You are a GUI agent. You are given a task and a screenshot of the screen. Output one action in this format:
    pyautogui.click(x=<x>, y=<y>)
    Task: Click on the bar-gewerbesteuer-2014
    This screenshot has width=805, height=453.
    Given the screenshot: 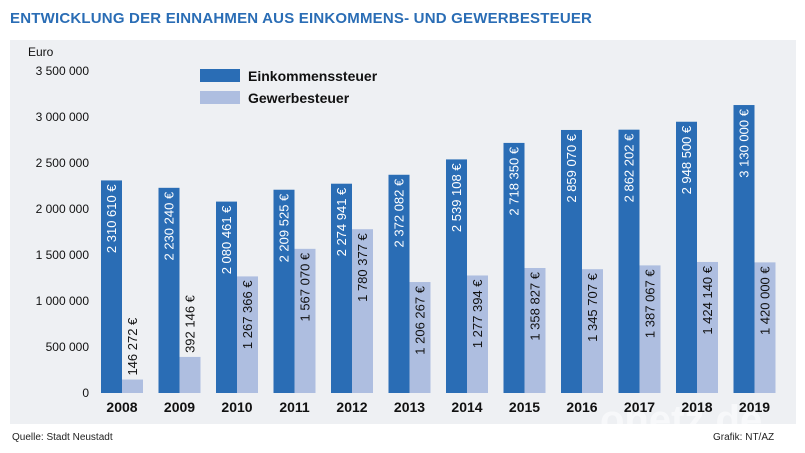 What is the action you would take?
    pyautogui.click(x=477, y=334)
    